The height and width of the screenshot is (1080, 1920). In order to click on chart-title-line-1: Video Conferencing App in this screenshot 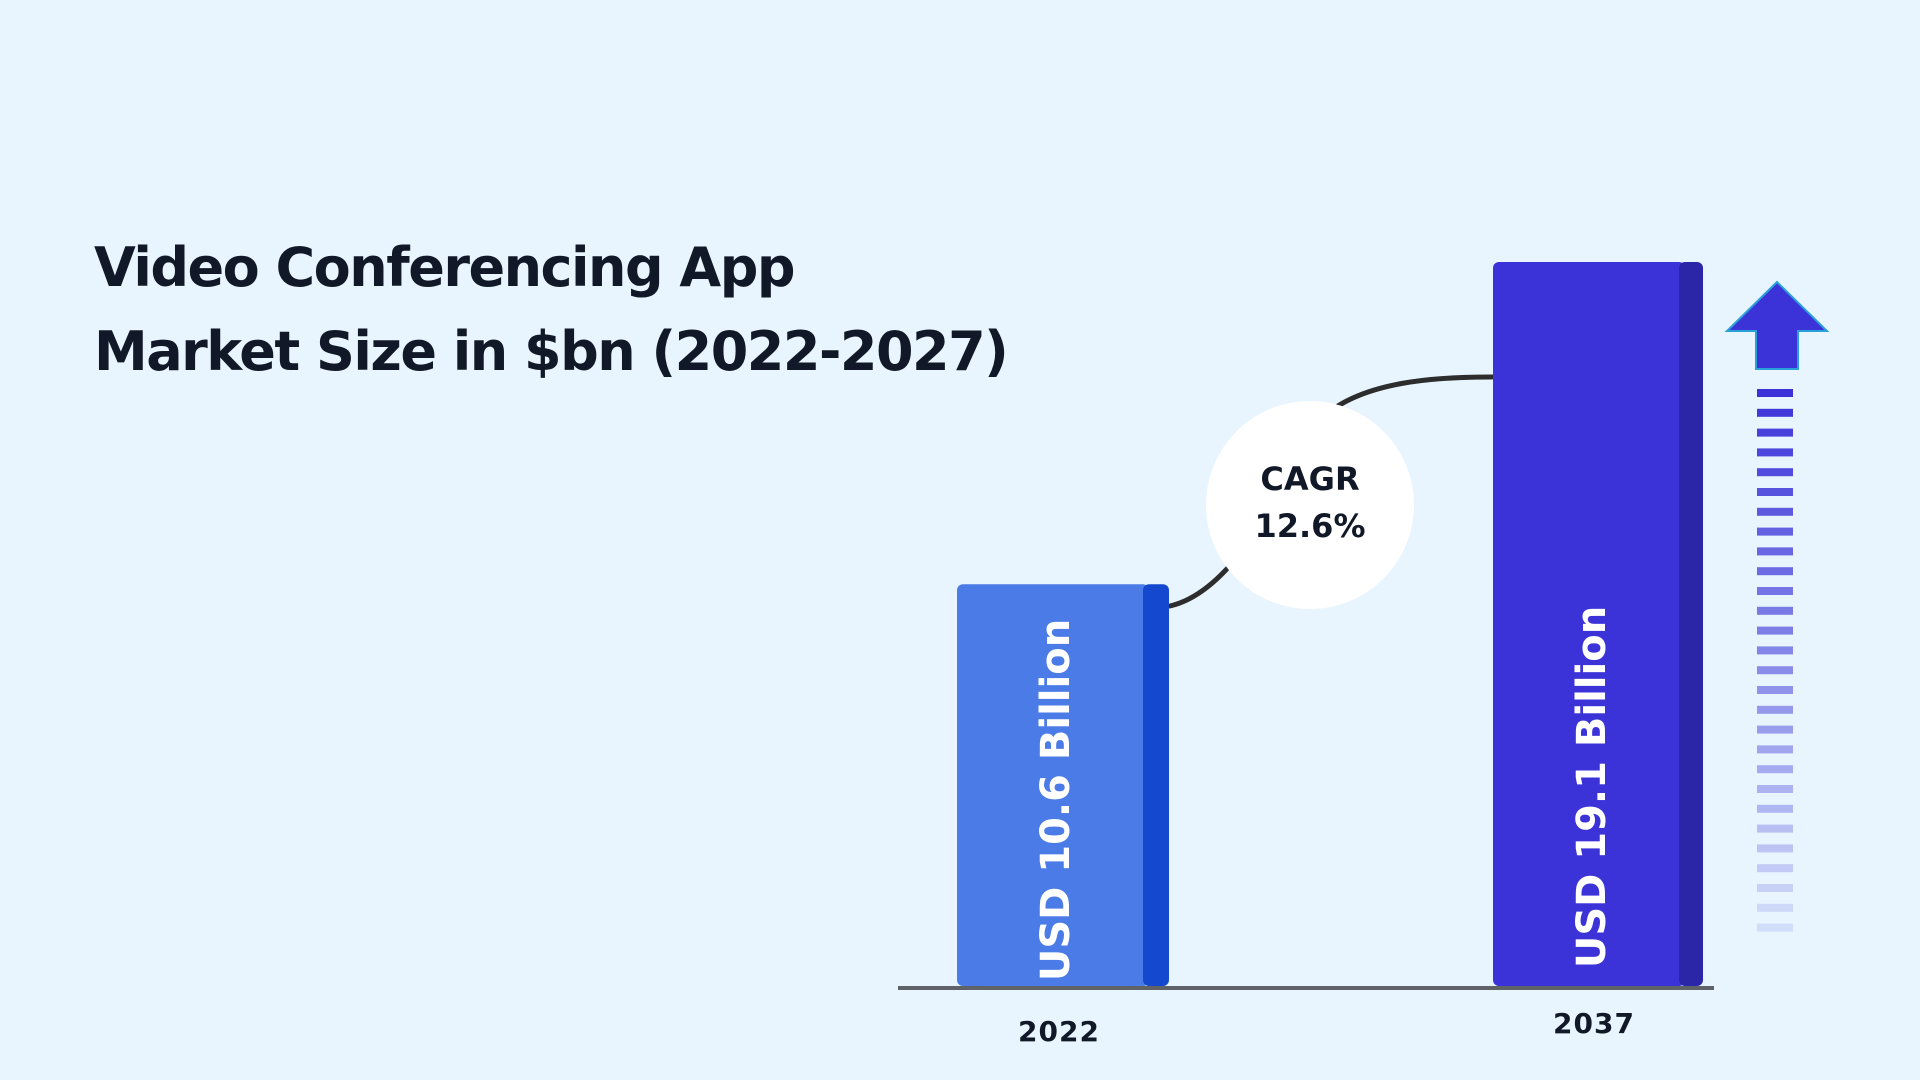, I will do `click(445, 267)`.